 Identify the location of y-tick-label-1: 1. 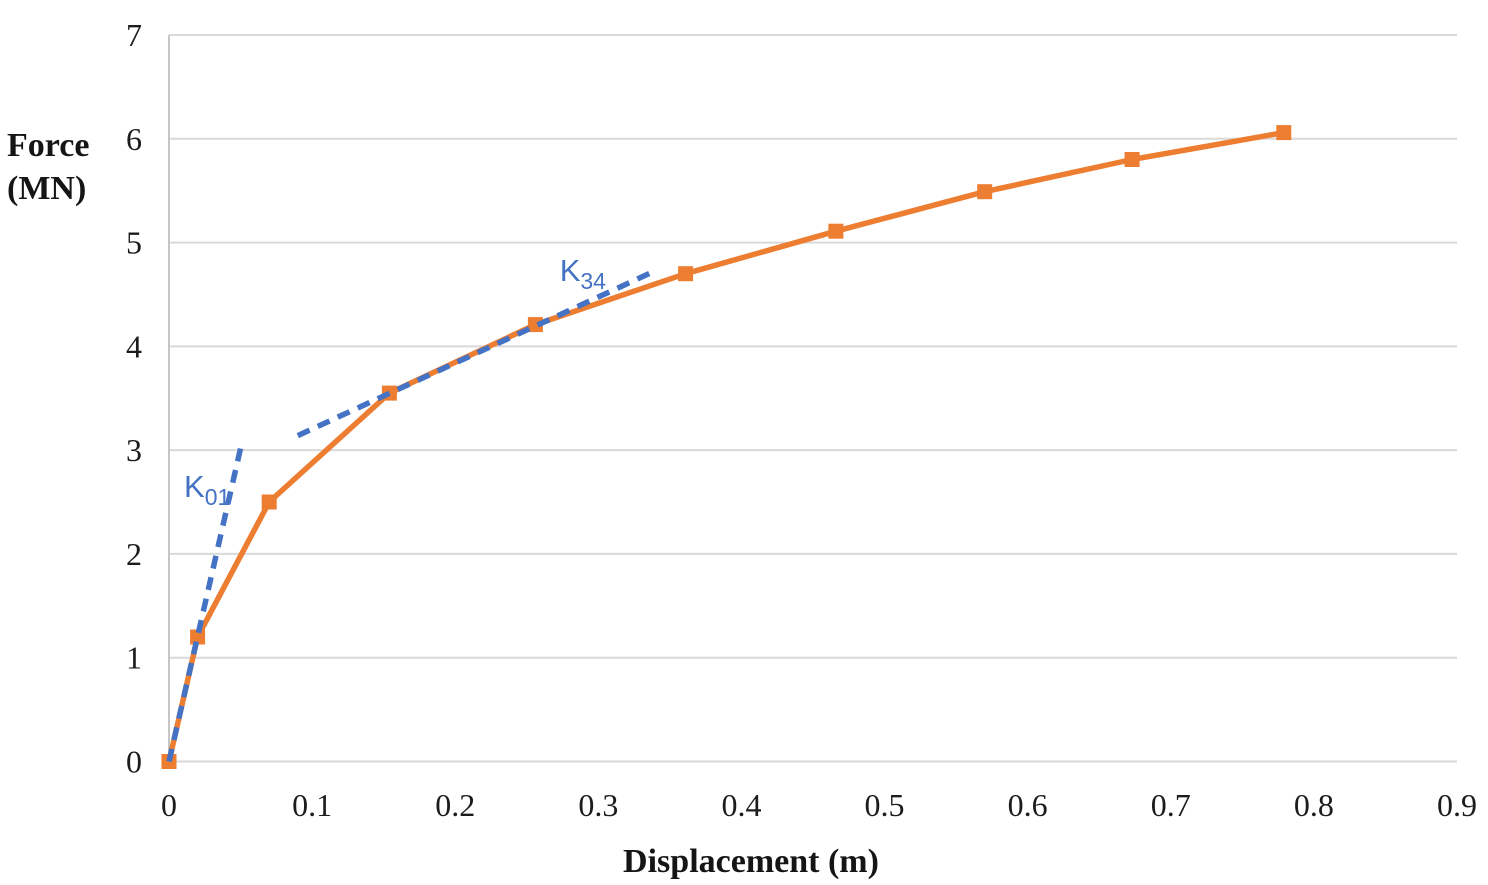
(134, 658).